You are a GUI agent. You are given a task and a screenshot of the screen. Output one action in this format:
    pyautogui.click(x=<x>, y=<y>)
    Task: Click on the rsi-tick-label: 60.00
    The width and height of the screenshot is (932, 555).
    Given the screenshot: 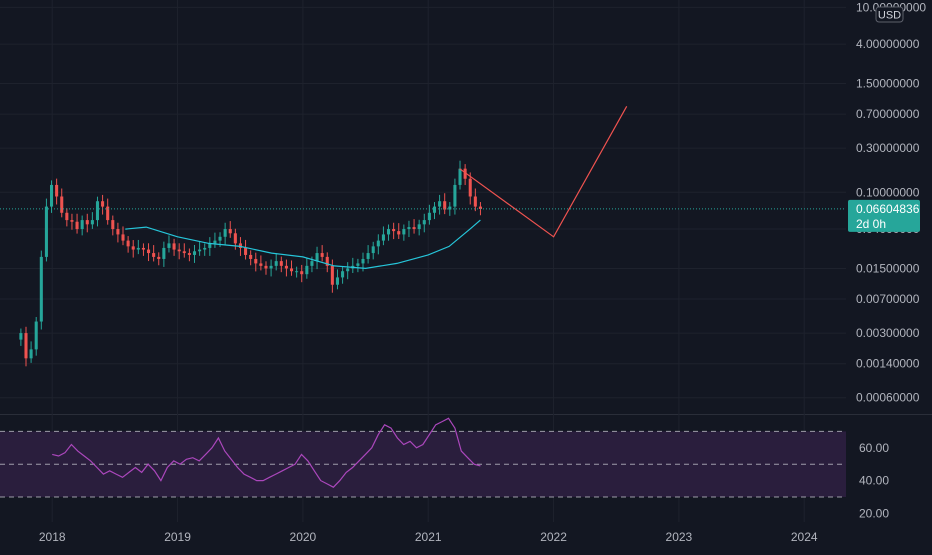 What is the action you would take?
    pyautogui.click(x=874, y=448)
    